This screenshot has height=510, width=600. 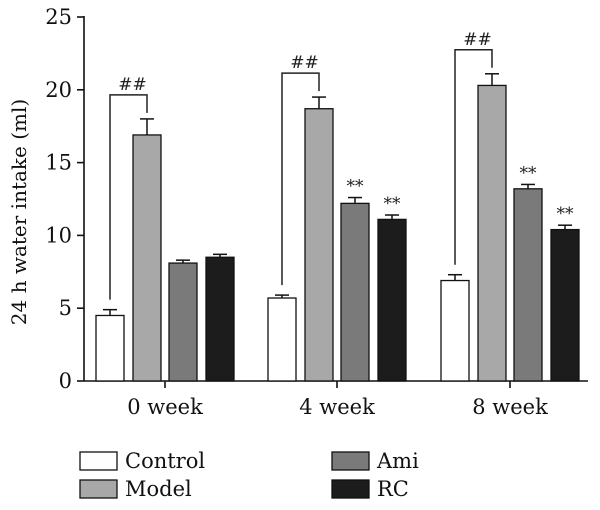 I want to click on y-tick-label: 15, so click(x=58, y=163).